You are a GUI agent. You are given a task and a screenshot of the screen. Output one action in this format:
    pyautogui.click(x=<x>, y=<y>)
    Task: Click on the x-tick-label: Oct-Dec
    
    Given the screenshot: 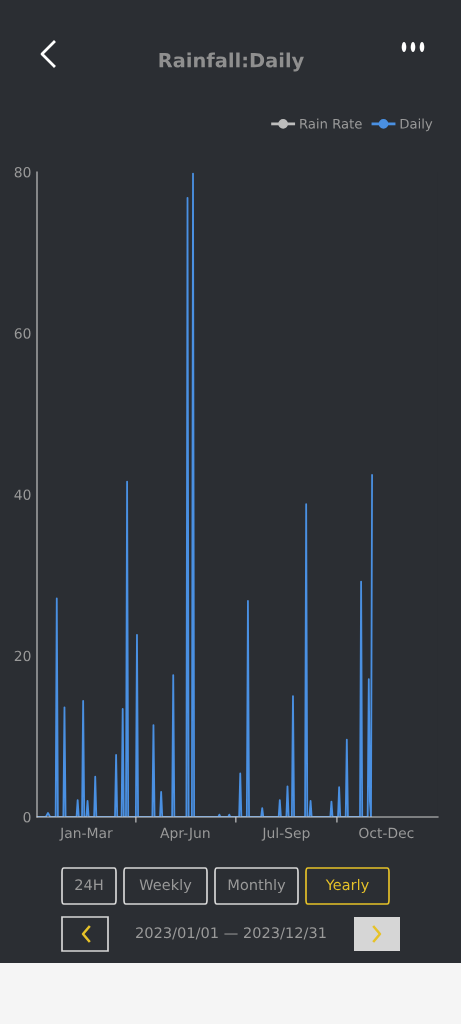 What is the action you would take?
    pyautogui.click(x=386, y=833)
    